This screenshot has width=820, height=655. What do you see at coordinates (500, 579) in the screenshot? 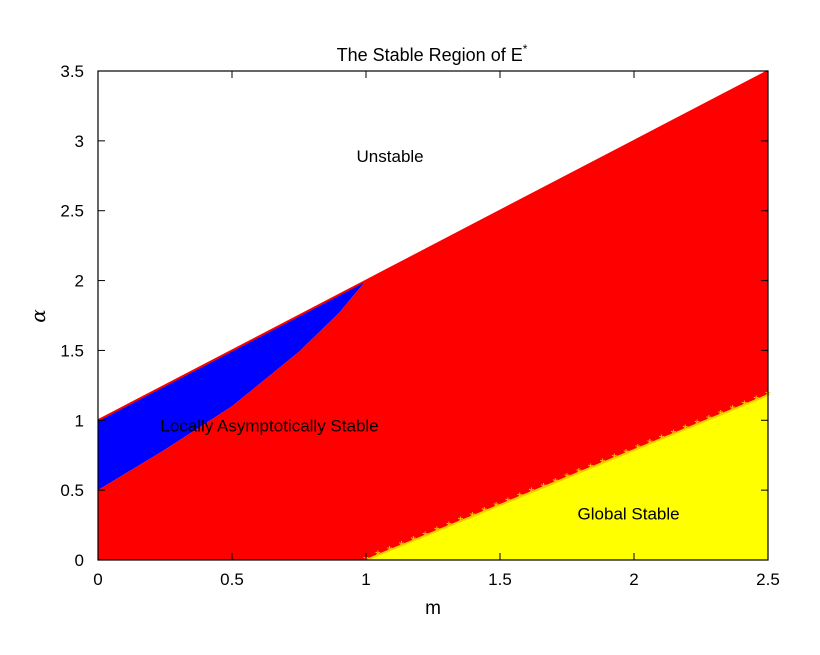
I see `x-tick-label: 1.5` at bounding box center [500, 579].